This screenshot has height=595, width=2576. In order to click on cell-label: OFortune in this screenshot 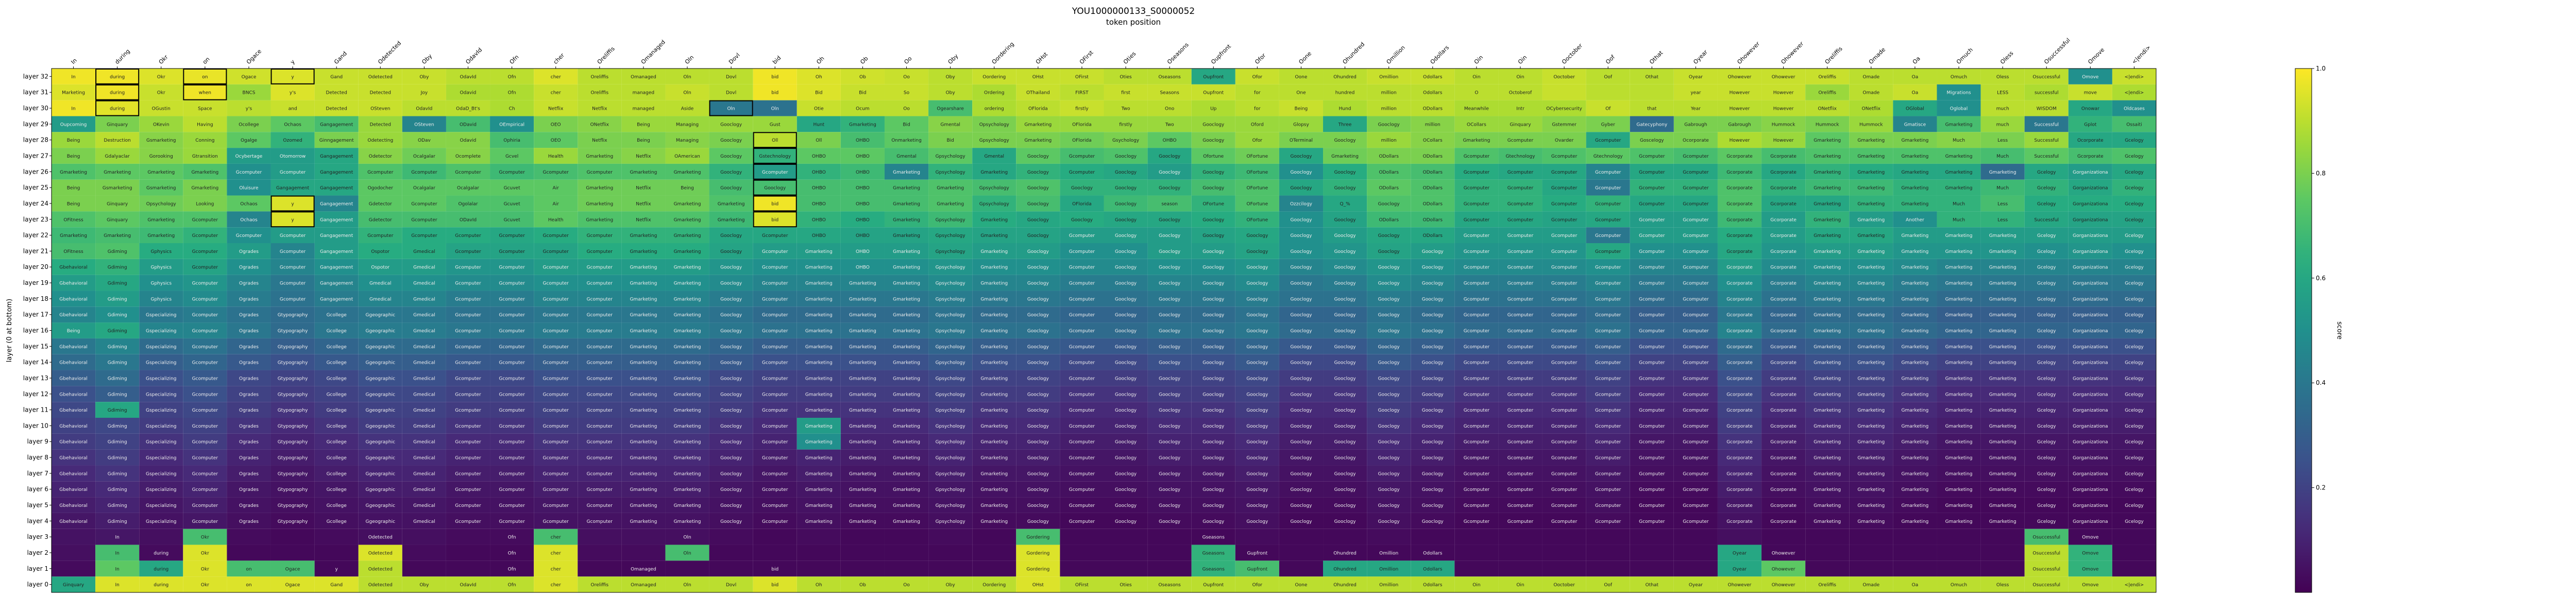, I will do `click(1257, 204)`.